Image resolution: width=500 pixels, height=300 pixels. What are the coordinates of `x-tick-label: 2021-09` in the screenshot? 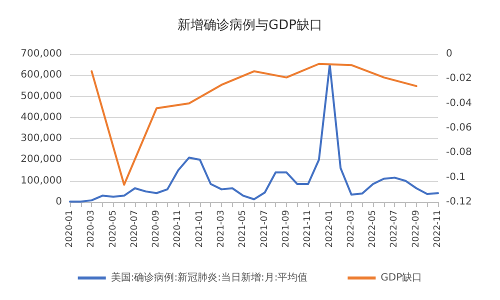 It's located at (286, 229).